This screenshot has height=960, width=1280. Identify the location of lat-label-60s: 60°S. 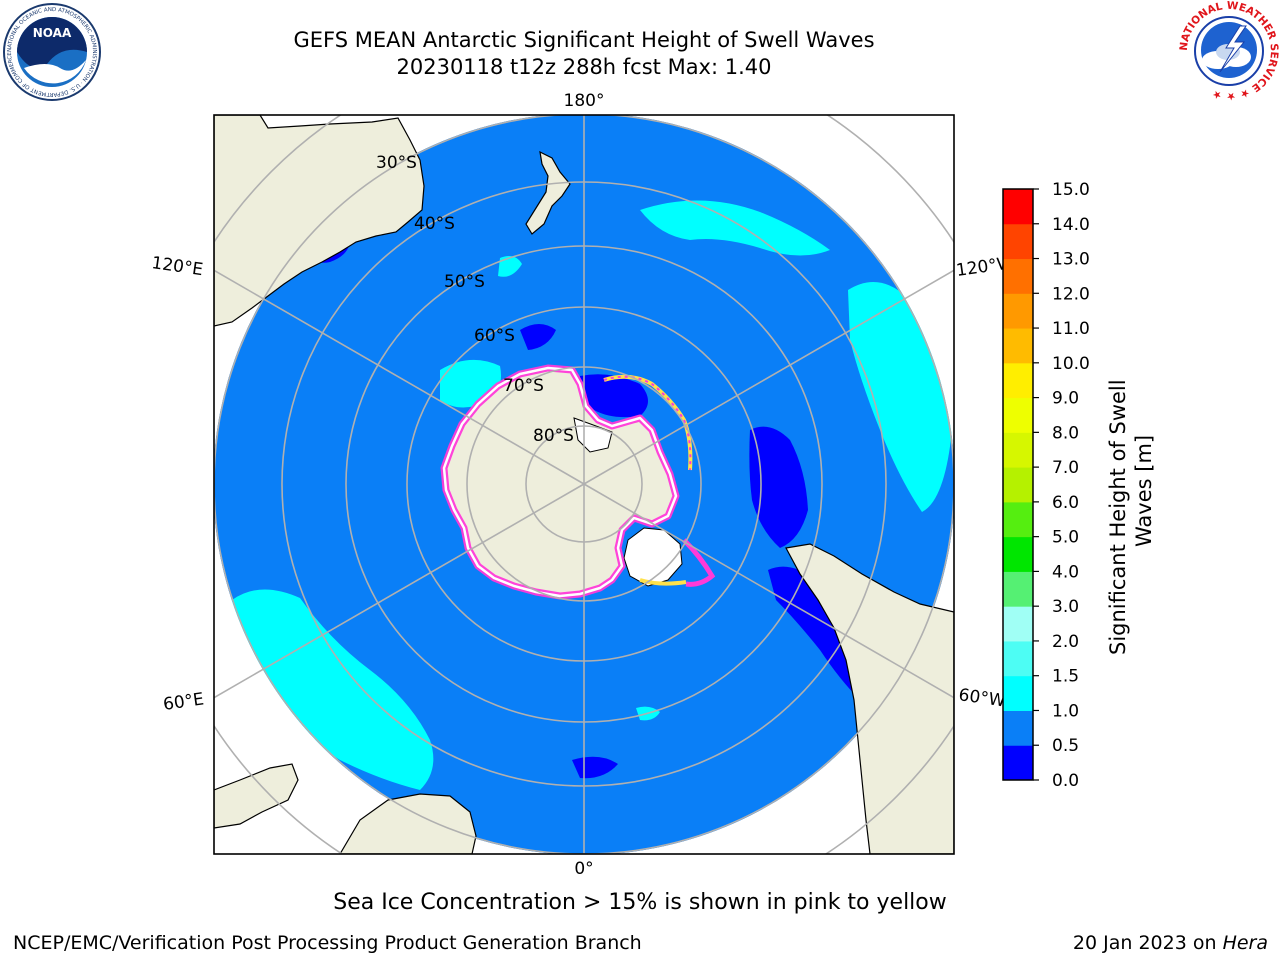
(494, 336).